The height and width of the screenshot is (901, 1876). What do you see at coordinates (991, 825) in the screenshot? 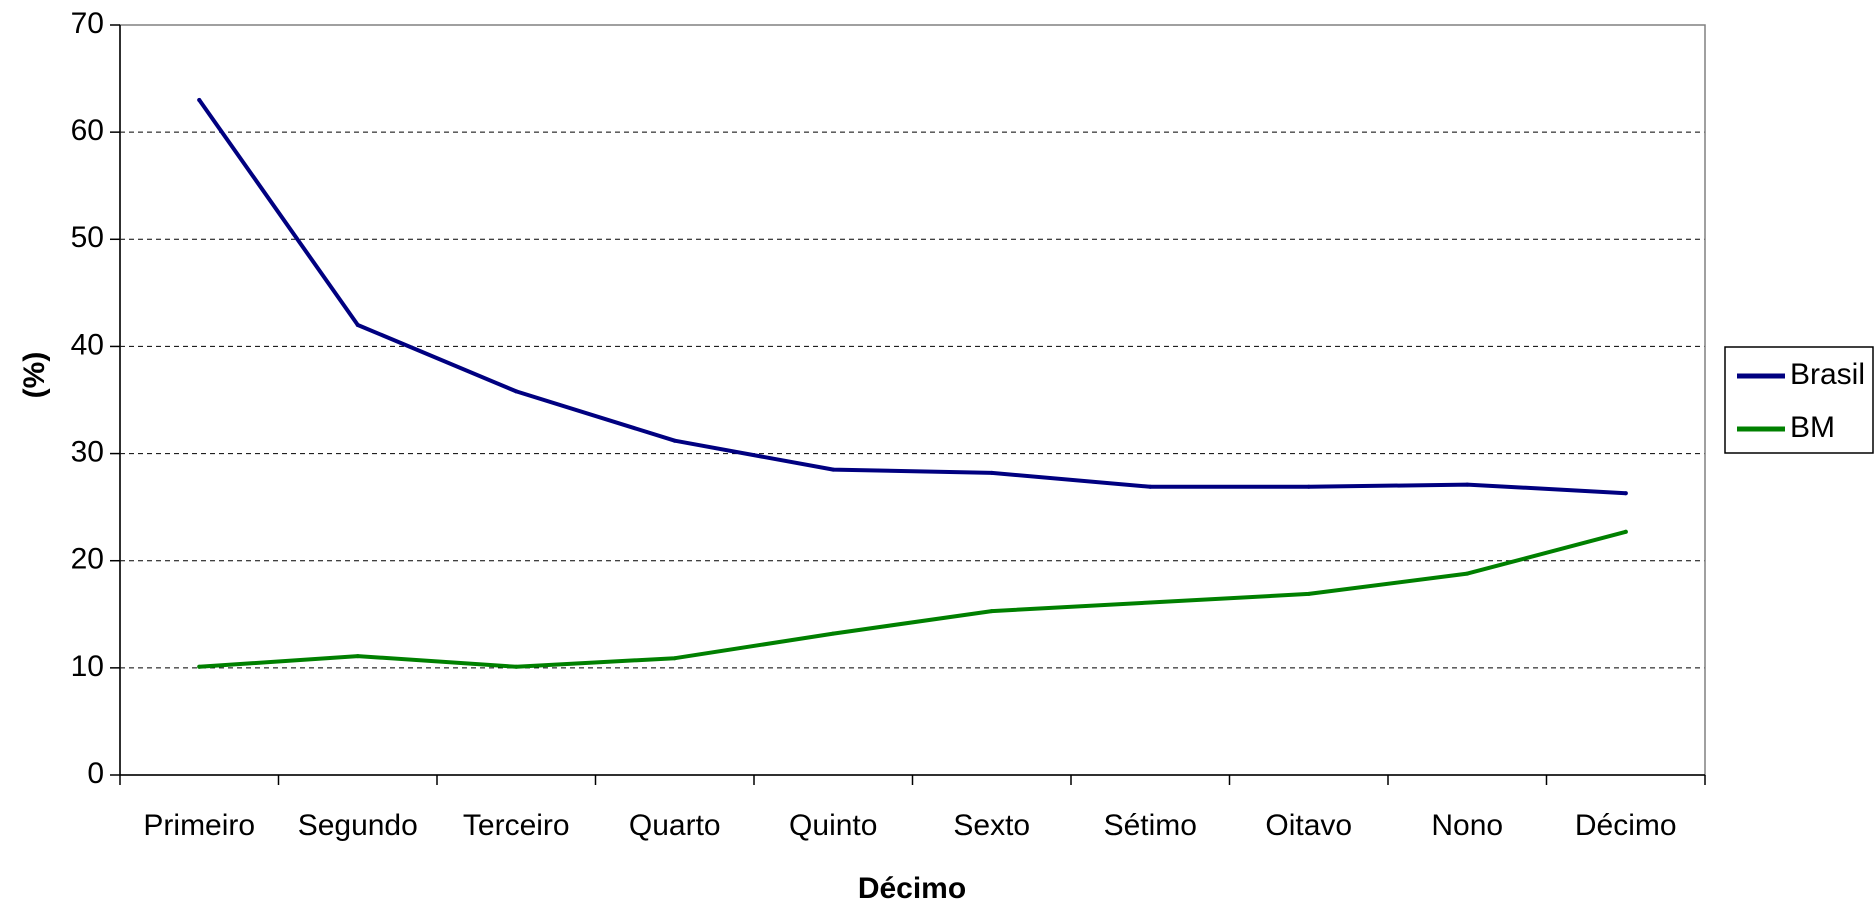
I see `x-tick-label: Sexto` at bounding box center [991, 825].